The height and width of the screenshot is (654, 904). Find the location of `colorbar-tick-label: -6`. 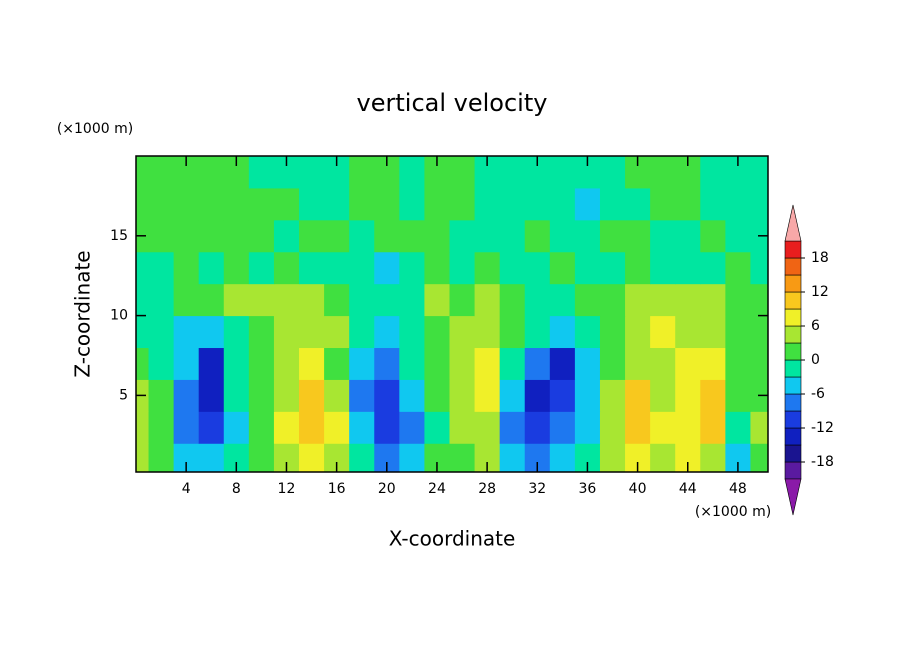

colorbar-tick-label: -6 is located at coordinates (818, 394).